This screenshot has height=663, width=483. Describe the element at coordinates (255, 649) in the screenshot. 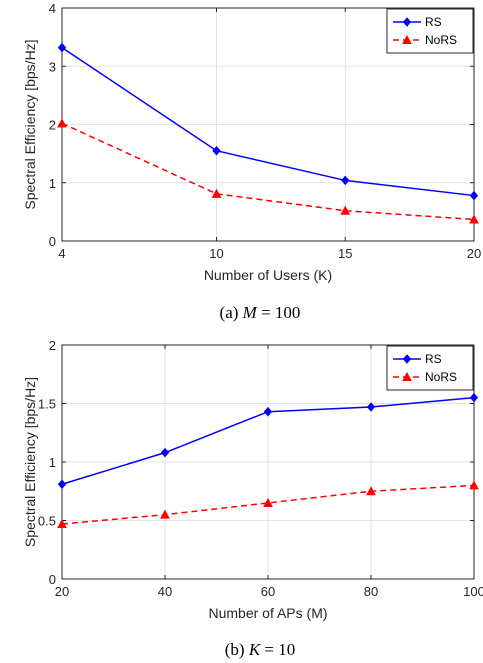

I see `caption-variable: K` at that location.